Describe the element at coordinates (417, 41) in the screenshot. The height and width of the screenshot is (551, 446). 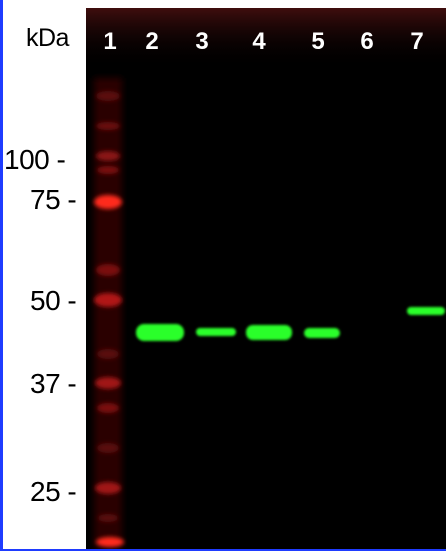
I see `lane-number-7: 7` at that location.